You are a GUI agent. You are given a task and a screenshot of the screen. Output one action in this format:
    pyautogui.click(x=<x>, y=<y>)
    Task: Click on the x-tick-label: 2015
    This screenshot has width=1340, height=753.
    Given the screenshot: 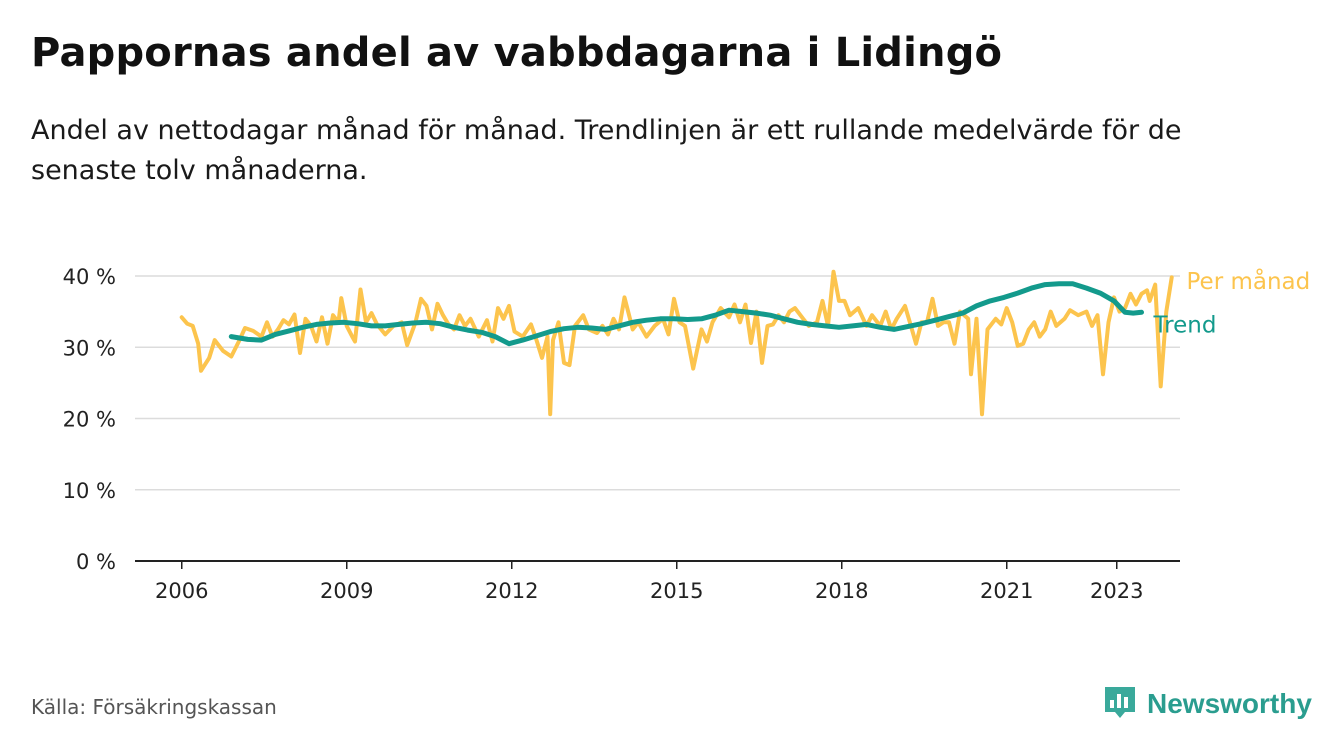 What is the action you would take?
    pyautogui.click(x=676, y=591)
    